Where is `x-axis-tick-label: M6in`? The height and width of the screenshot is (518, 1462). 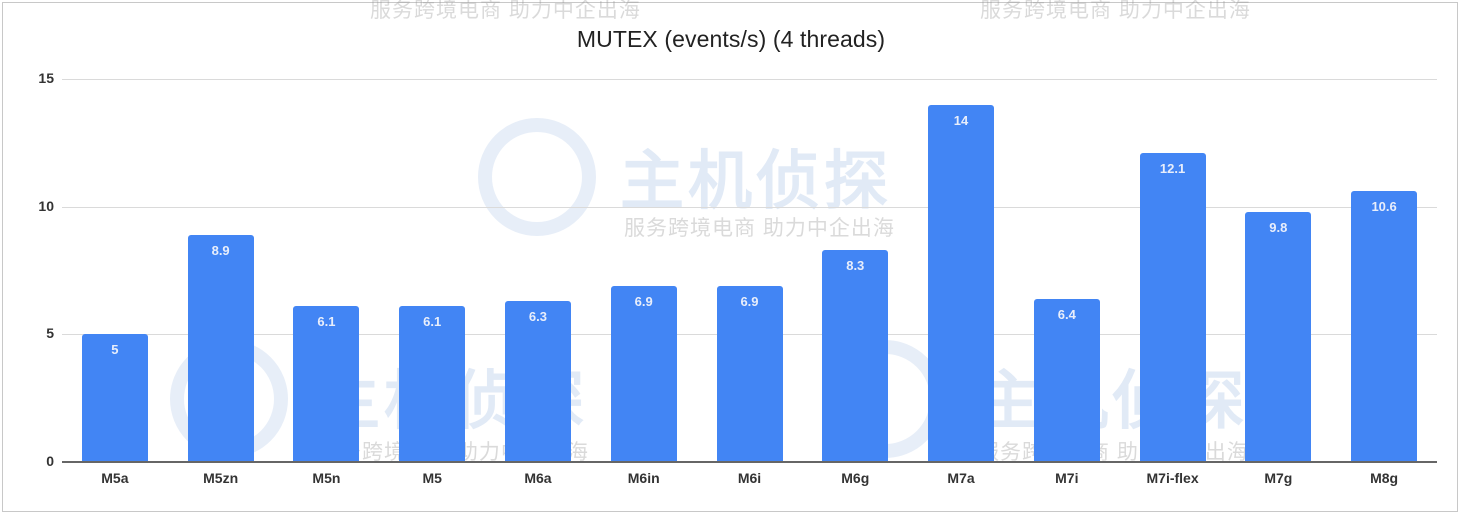 x-axis-tick-label: M6in is located at coordinates (643, 478).